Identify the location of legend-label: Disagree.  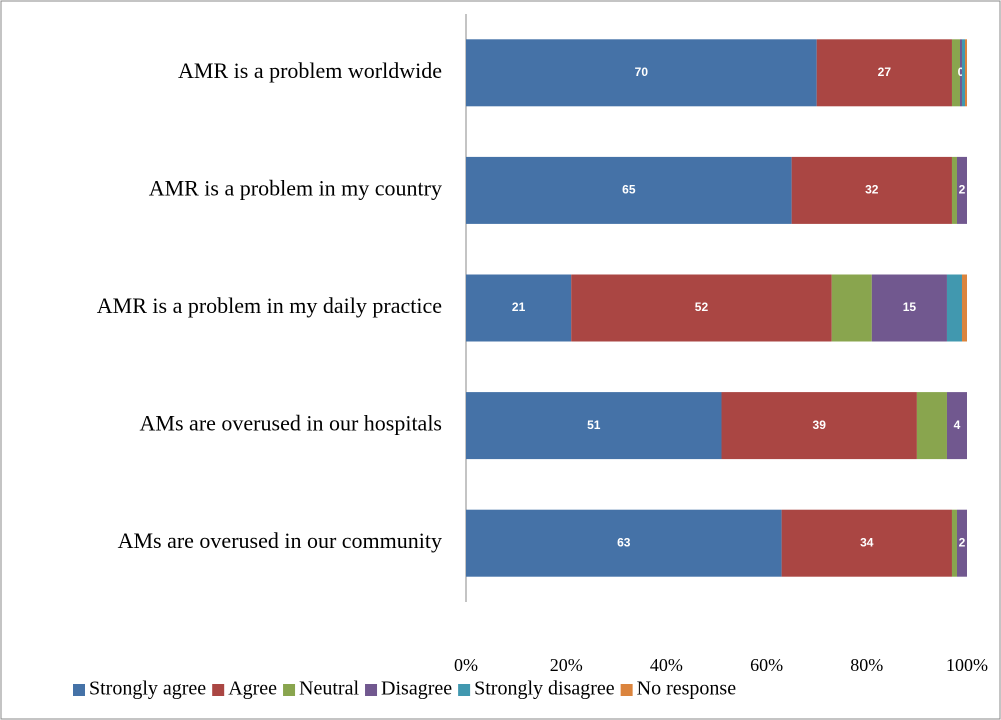
(416, 689).